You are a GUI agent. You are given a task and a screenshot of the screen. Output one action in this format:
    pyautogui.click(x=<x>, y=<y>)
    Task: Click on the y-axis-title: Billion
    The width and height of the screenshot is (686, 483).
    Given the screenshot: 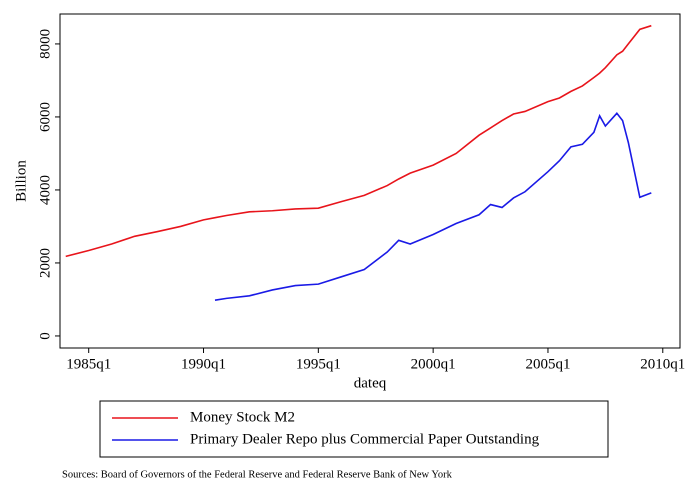 What is the action you would take?
    pyautogui.click(x=21, y=181)
    